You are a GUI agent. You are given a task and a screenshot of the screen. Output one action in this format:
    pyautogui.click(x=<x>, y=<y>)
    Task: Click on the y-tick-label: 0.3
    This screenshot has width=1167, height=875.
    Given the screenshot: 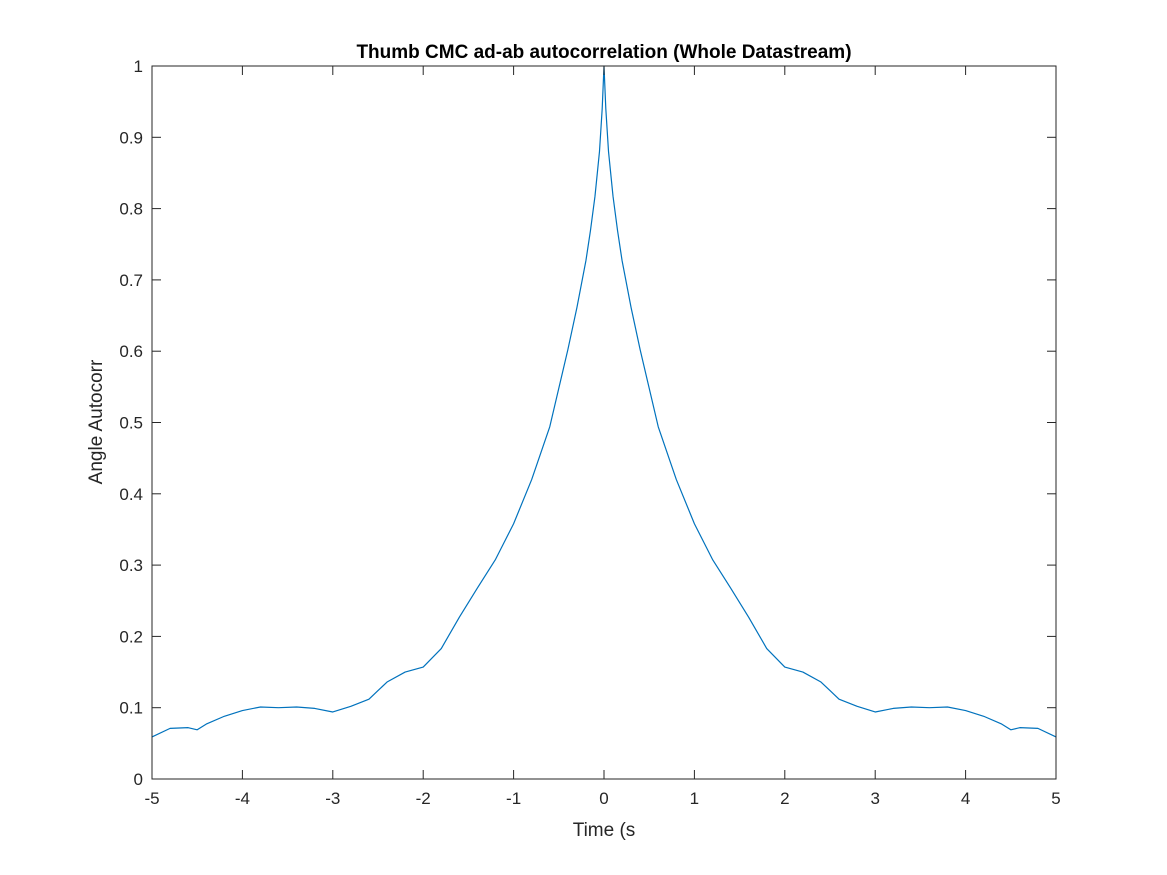 What is the action you would take?
    pyautogui.click(x=131, y=565)
    